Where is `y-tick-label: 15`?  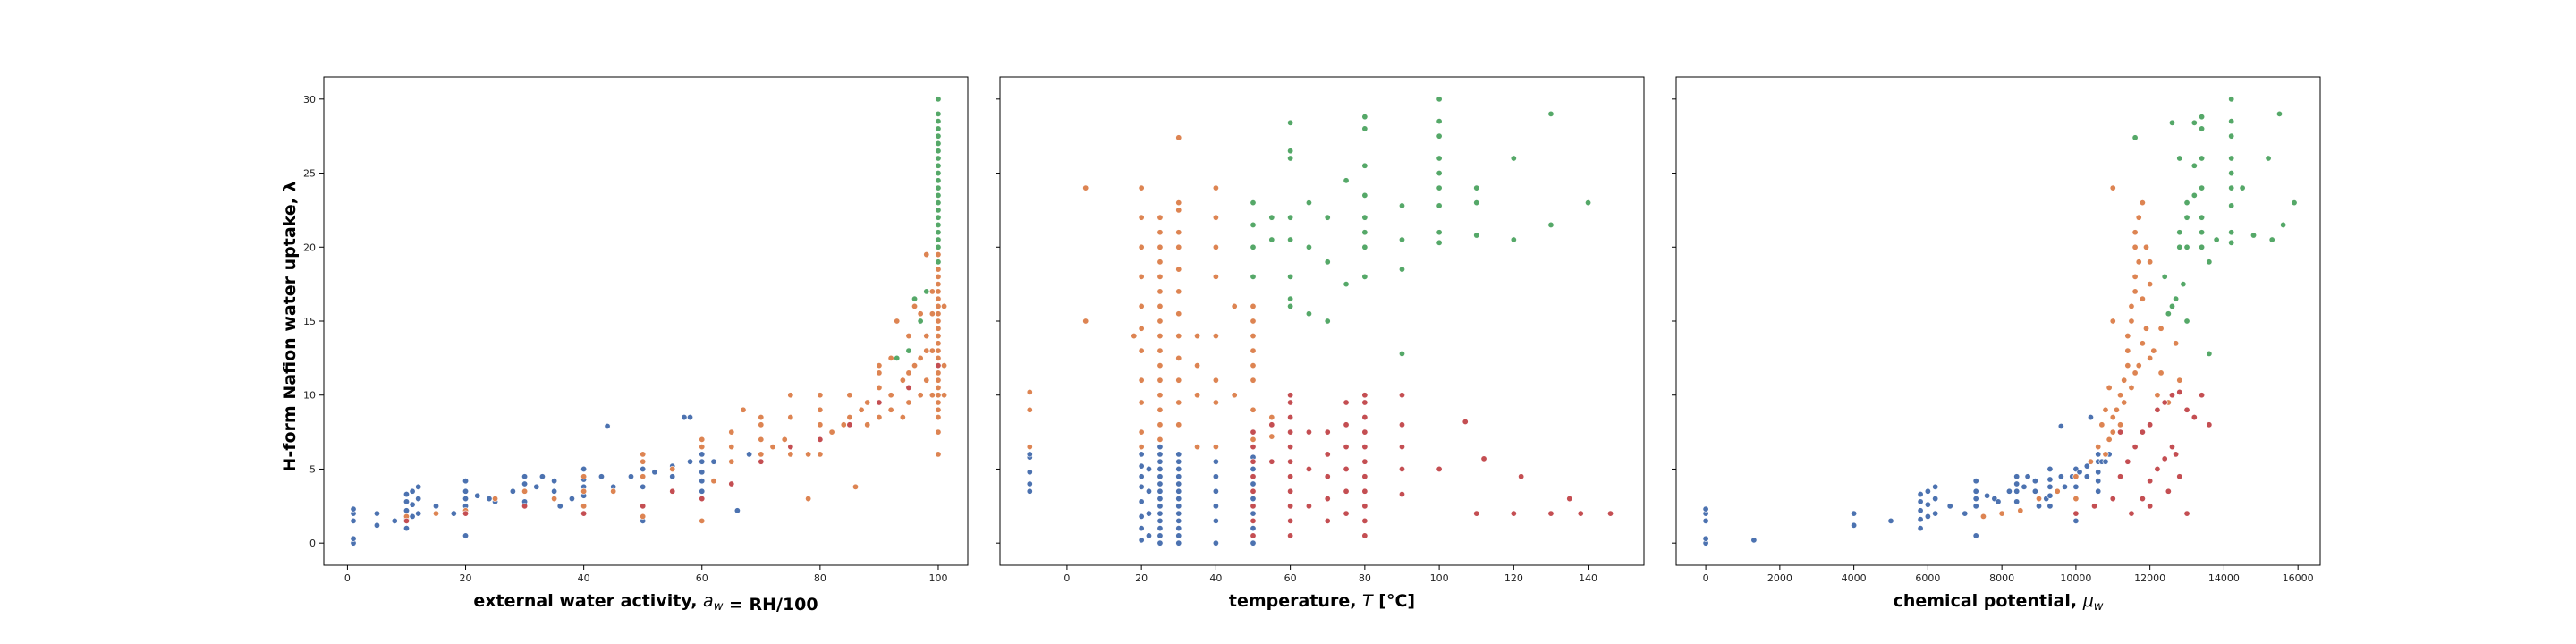 y-tick-label: 15 is located at coordinates (309, 321).